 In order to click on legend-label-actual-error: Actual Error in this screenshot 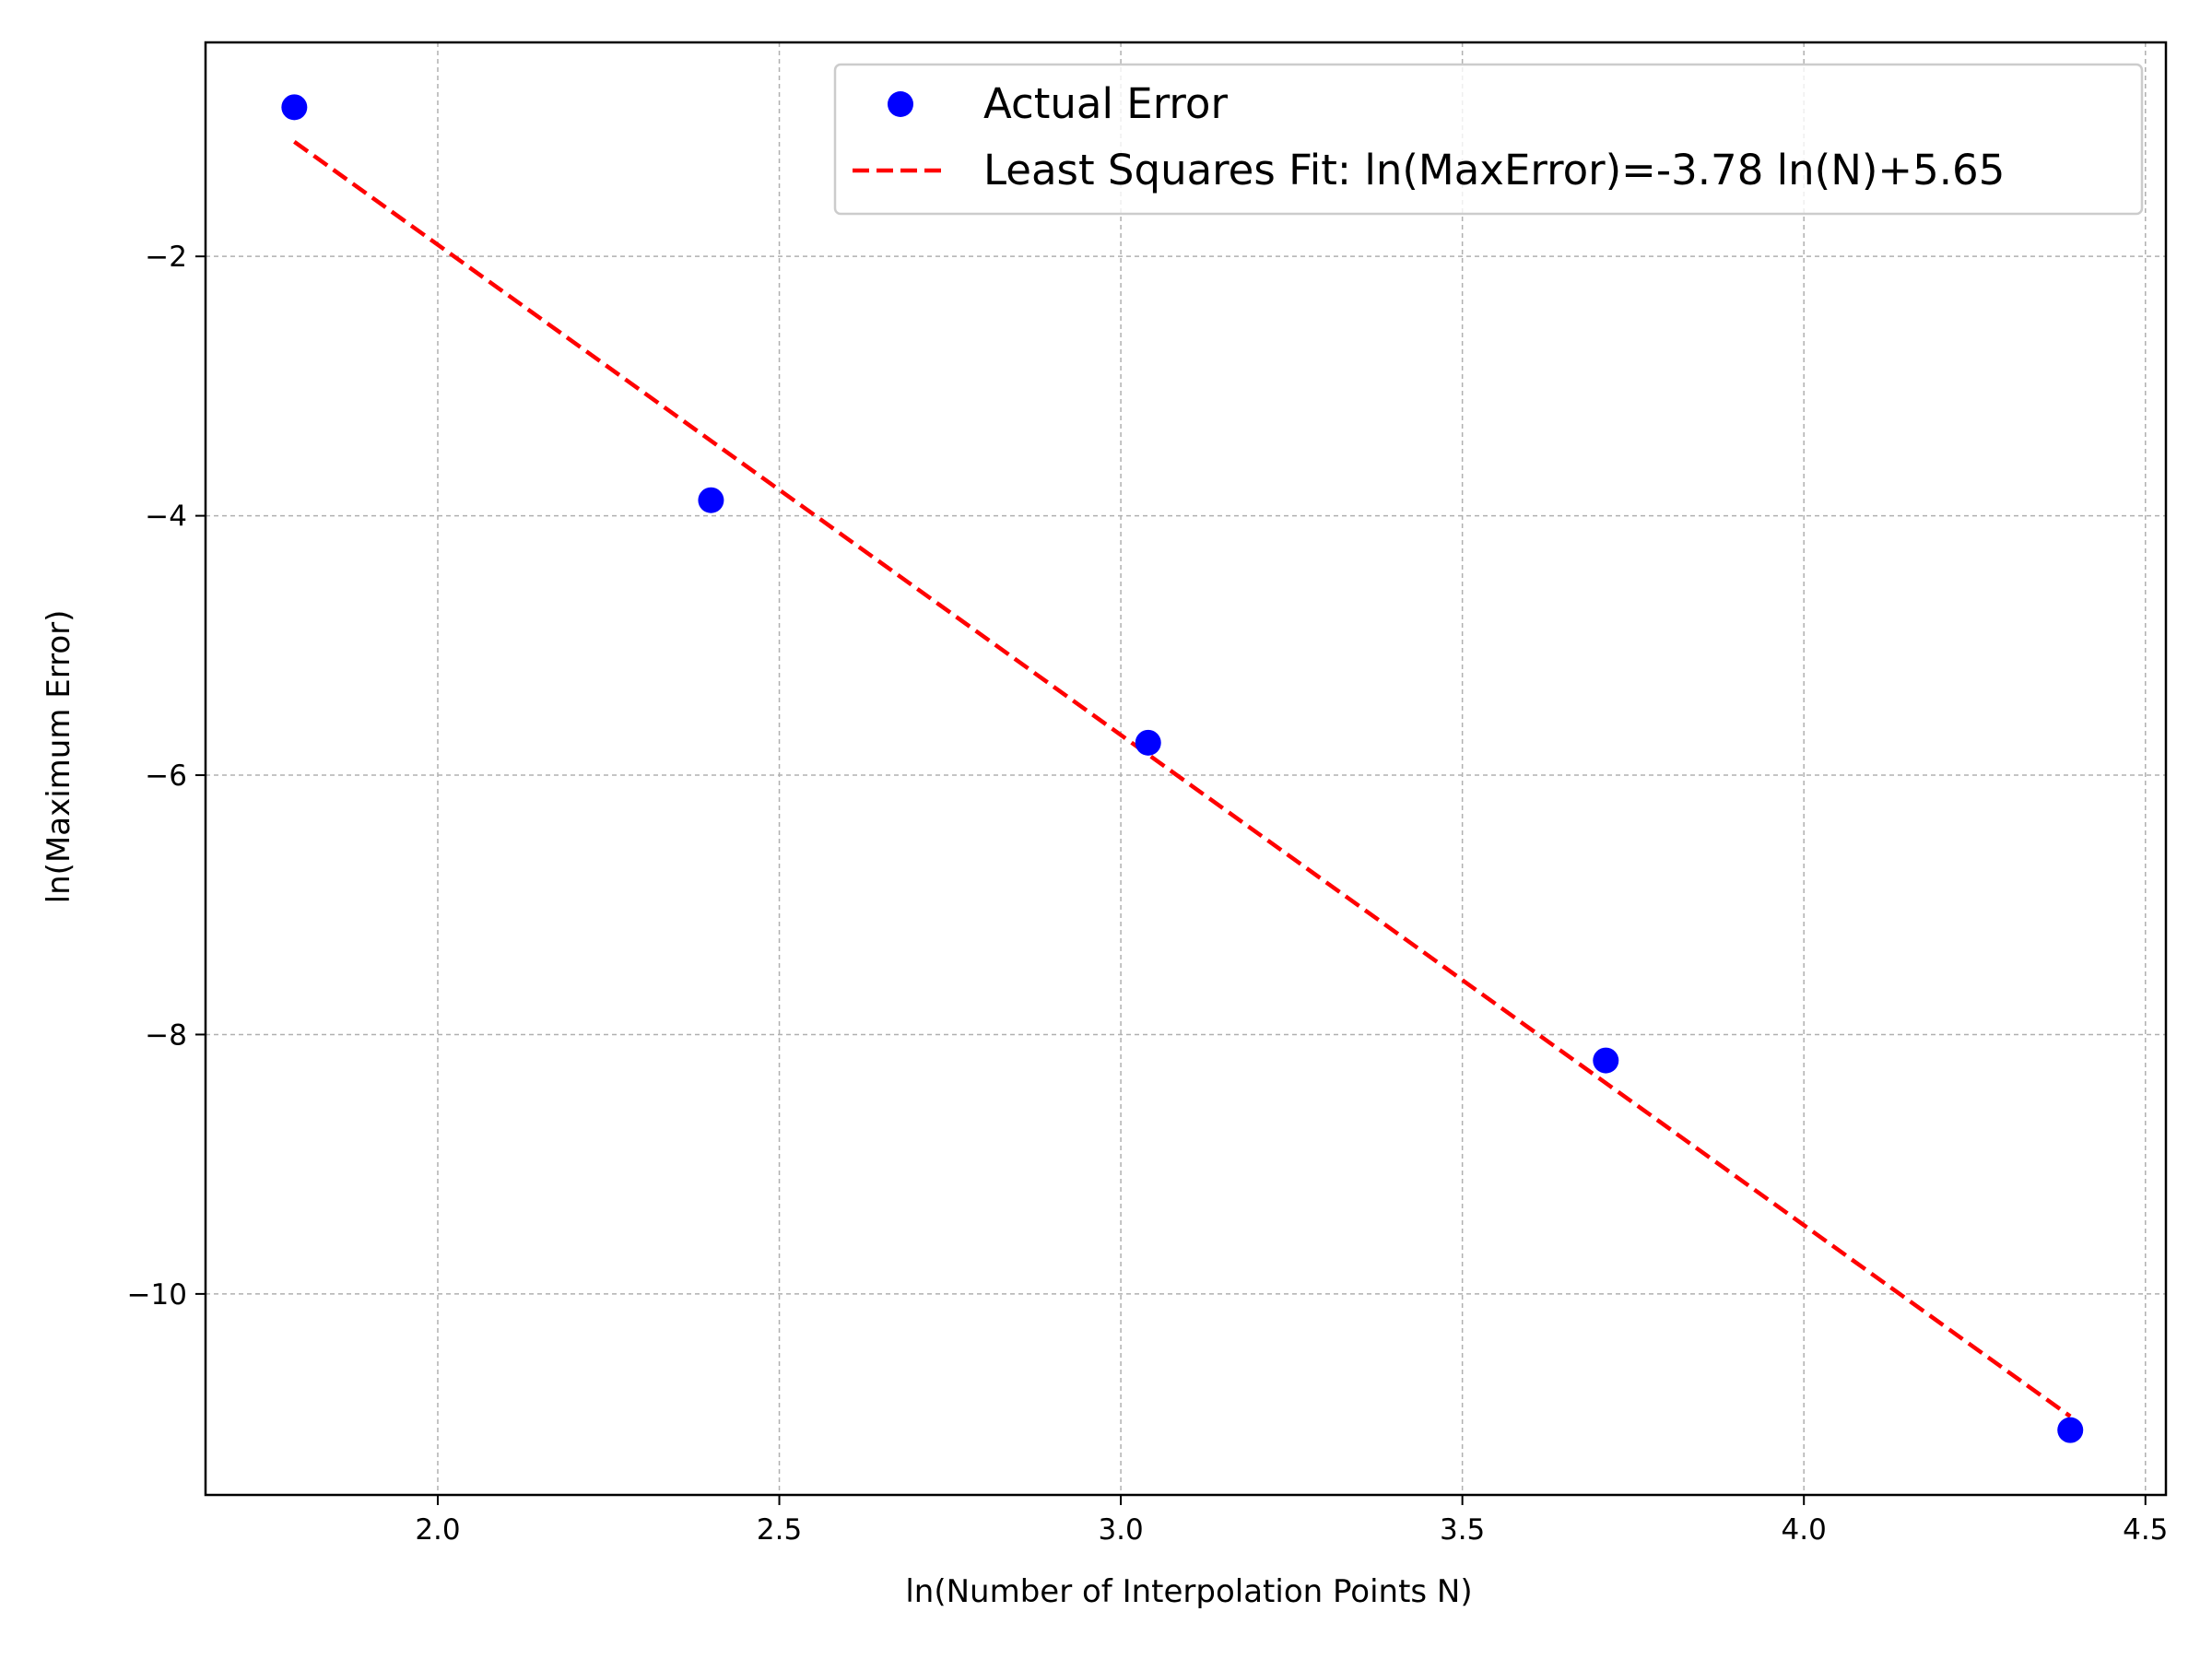, I will do `click(1105, 103)`.